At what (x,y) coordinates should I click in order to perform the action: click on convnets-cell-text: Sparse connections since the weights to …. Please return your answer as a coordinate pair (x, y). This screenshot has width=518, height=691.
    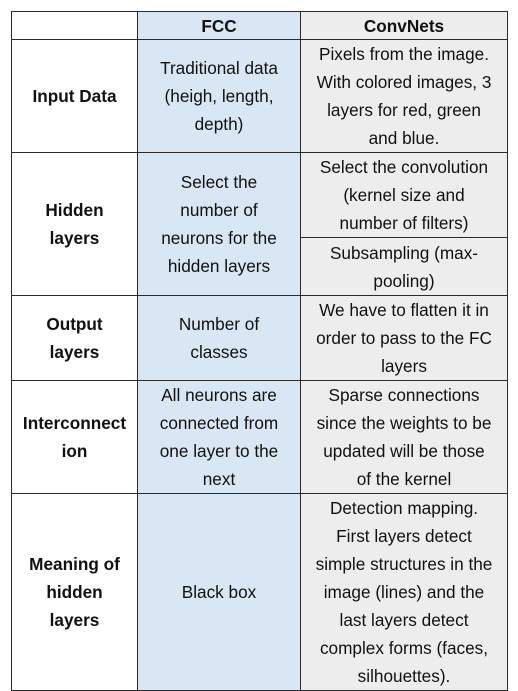
    Looking at the image, I should click on (404, 437).